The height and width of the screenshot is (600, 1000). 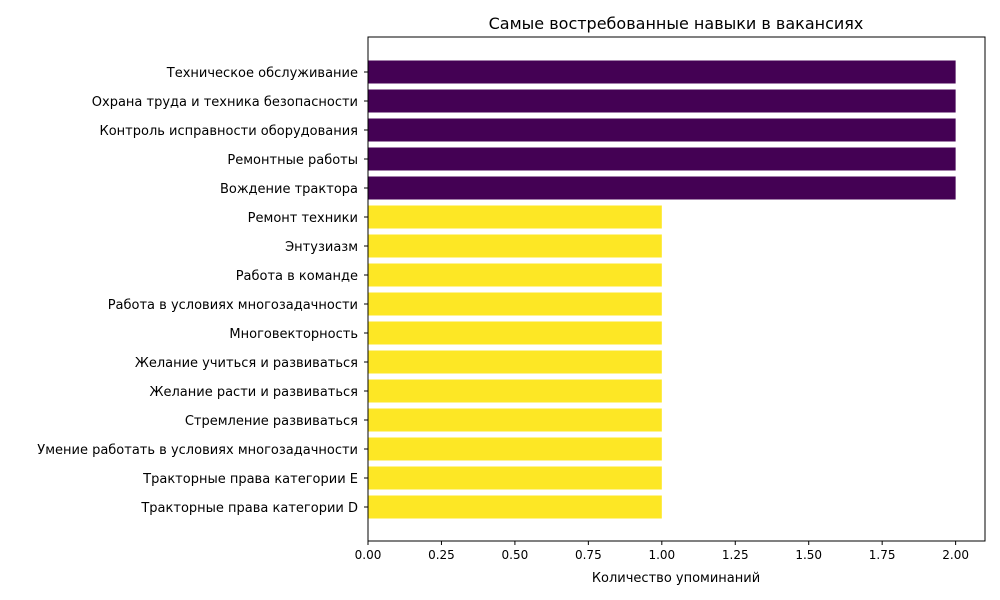 I want to click on y-tick-label-9: Многовекторность, so click(x=293, y=334).